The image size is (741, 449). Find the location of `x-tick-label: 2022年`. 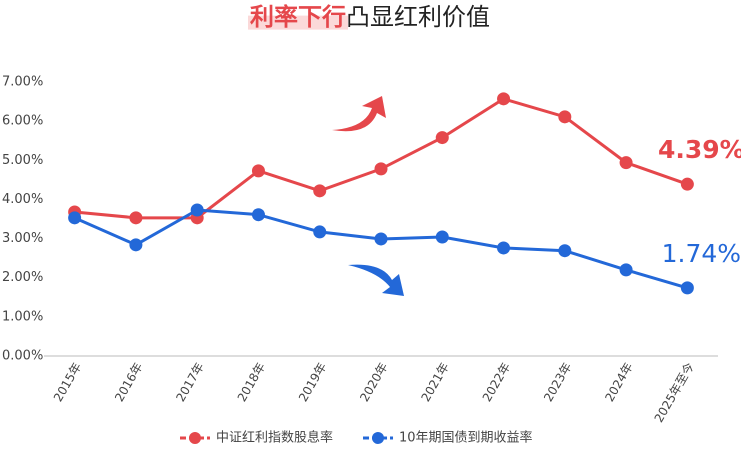

x-tick-label: 2022年 is located at coordinates (496, 382).